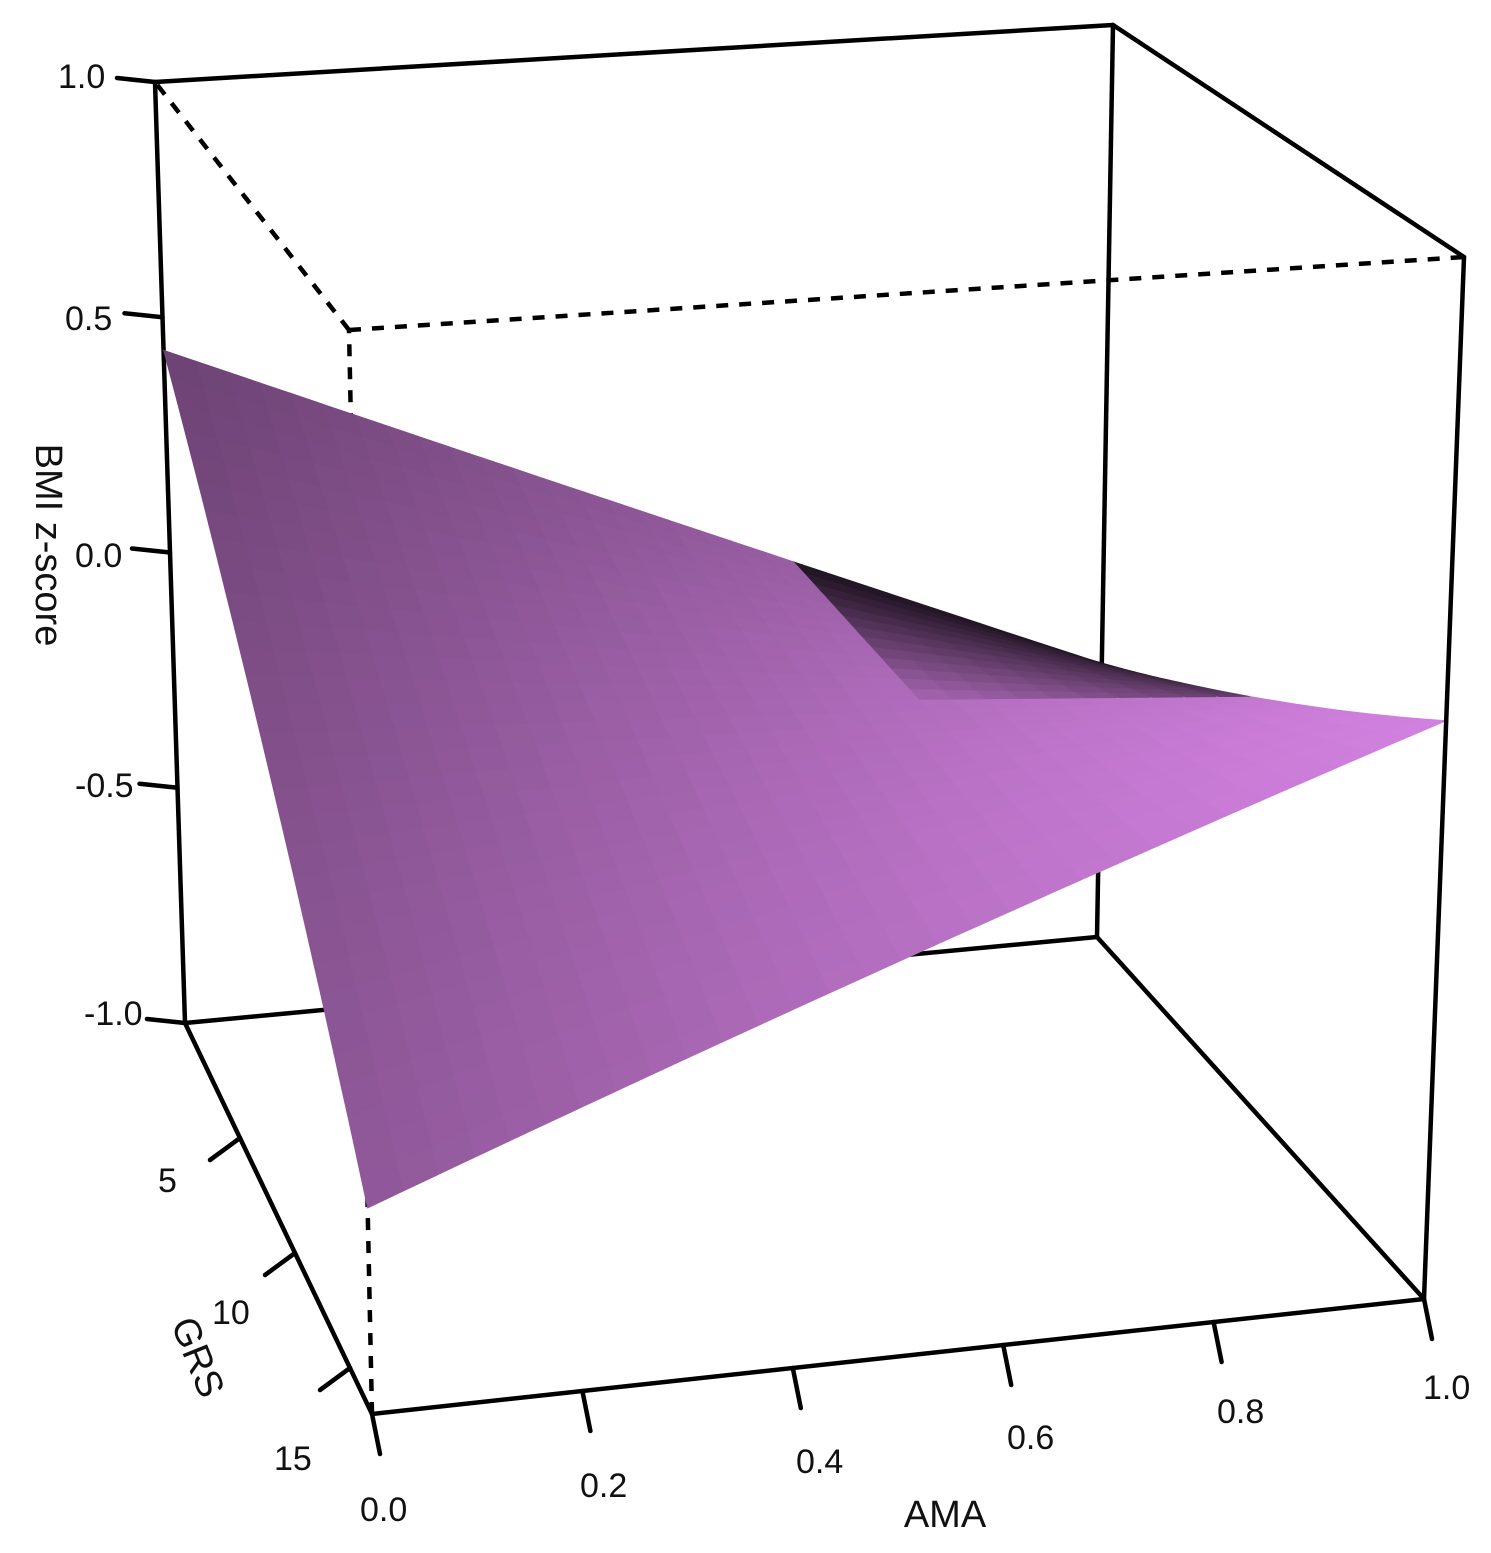 This screenshot has height=1553, width=1491. Describe the element at coordinates (48, 545) in the screenshot. I see `z-axis-title: BMI z-score` at that location.